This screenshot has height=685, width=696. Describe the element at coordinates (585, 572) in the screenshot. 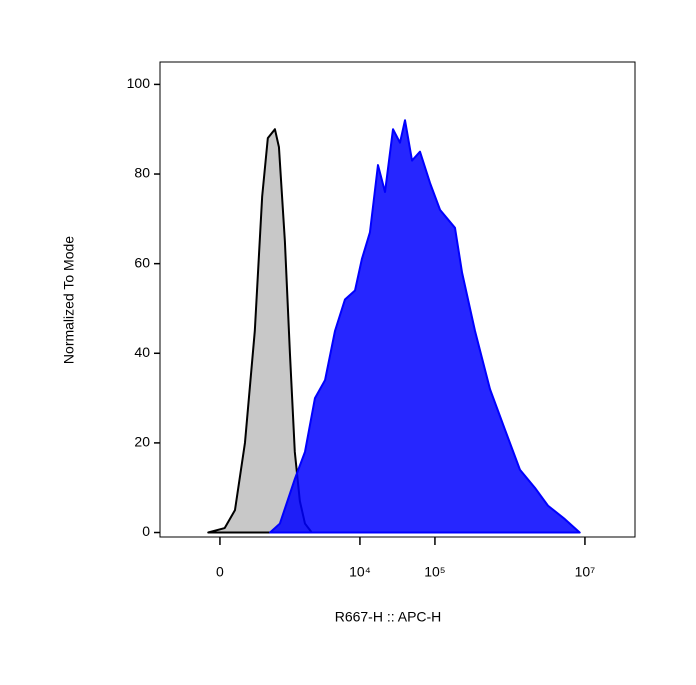

I see `x-tick-label: 10⁷` at that location.